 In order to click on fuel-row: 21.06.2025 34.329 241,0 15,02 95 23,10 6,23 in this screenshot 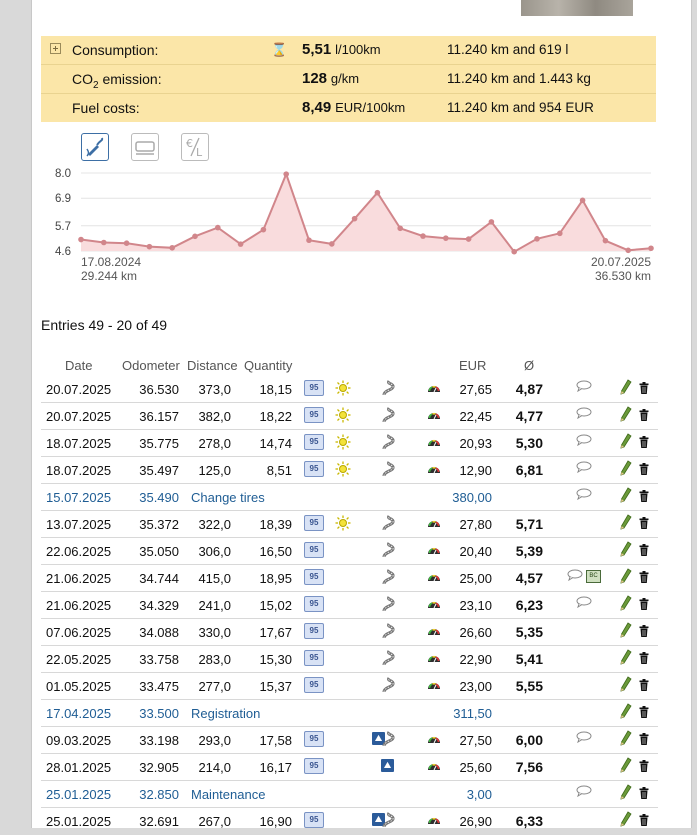, I will do `click(349, 605)`.